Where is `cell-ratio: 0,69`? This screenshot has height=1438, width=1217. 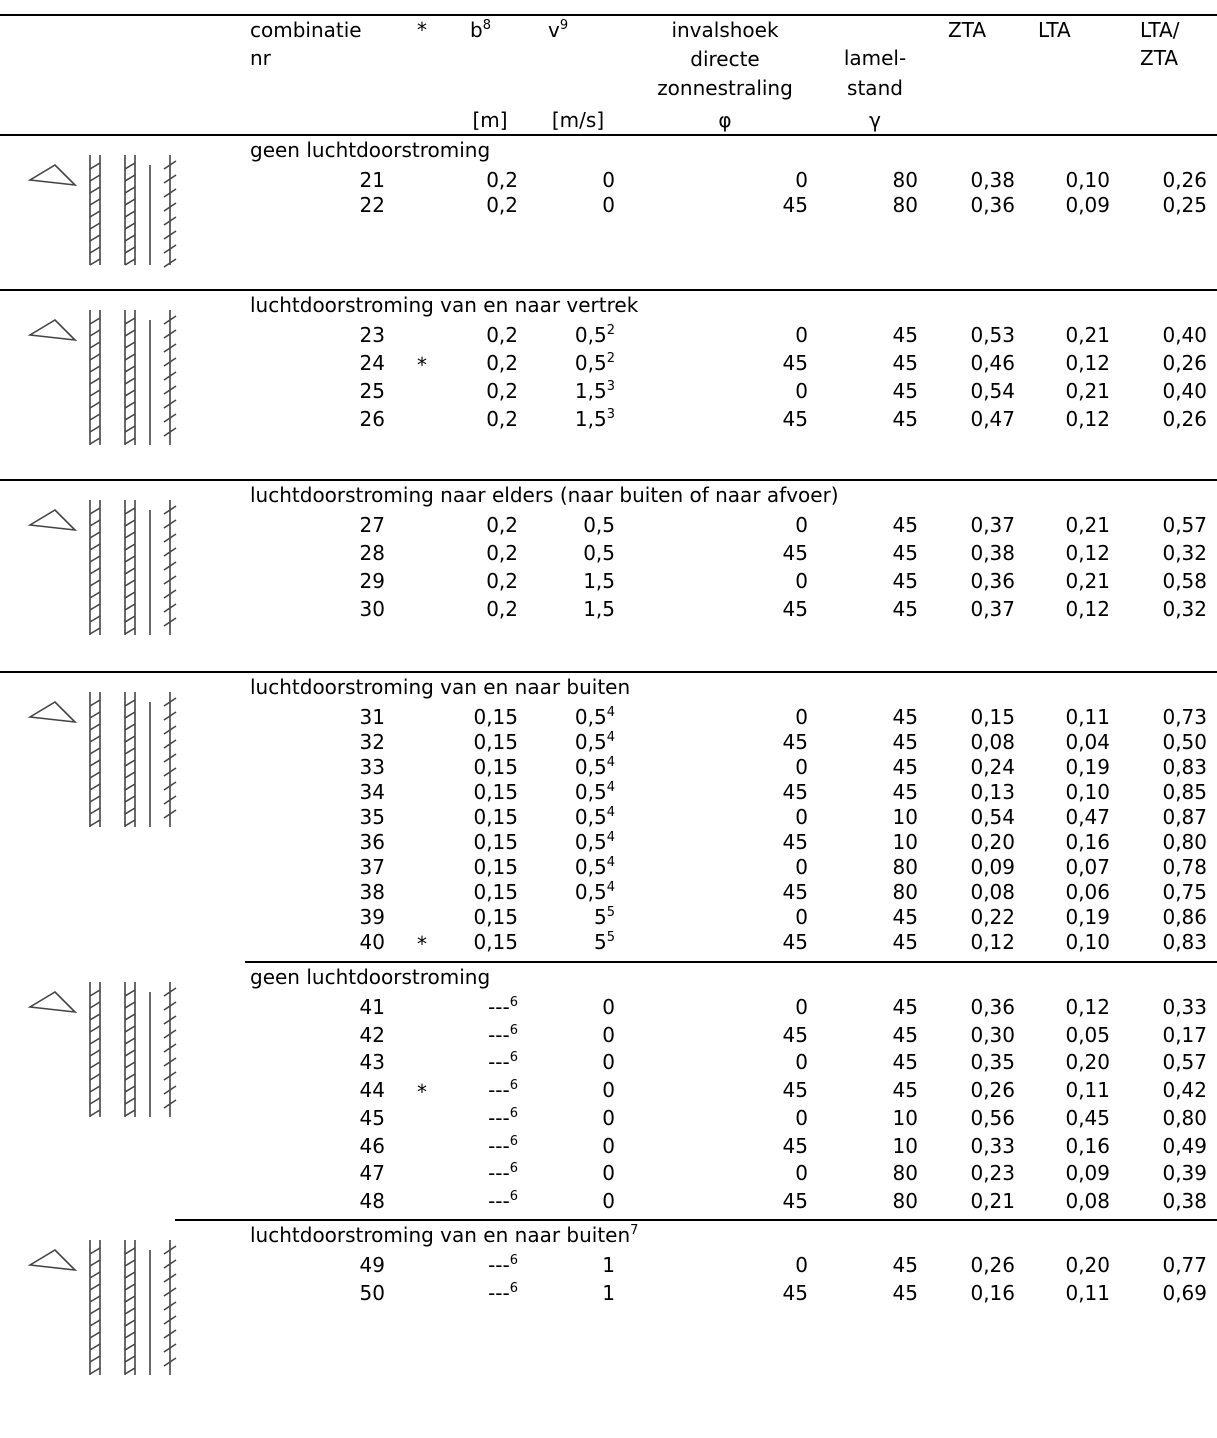 cell-ratio: 0,69 is located at coordinates (1184, 1293).